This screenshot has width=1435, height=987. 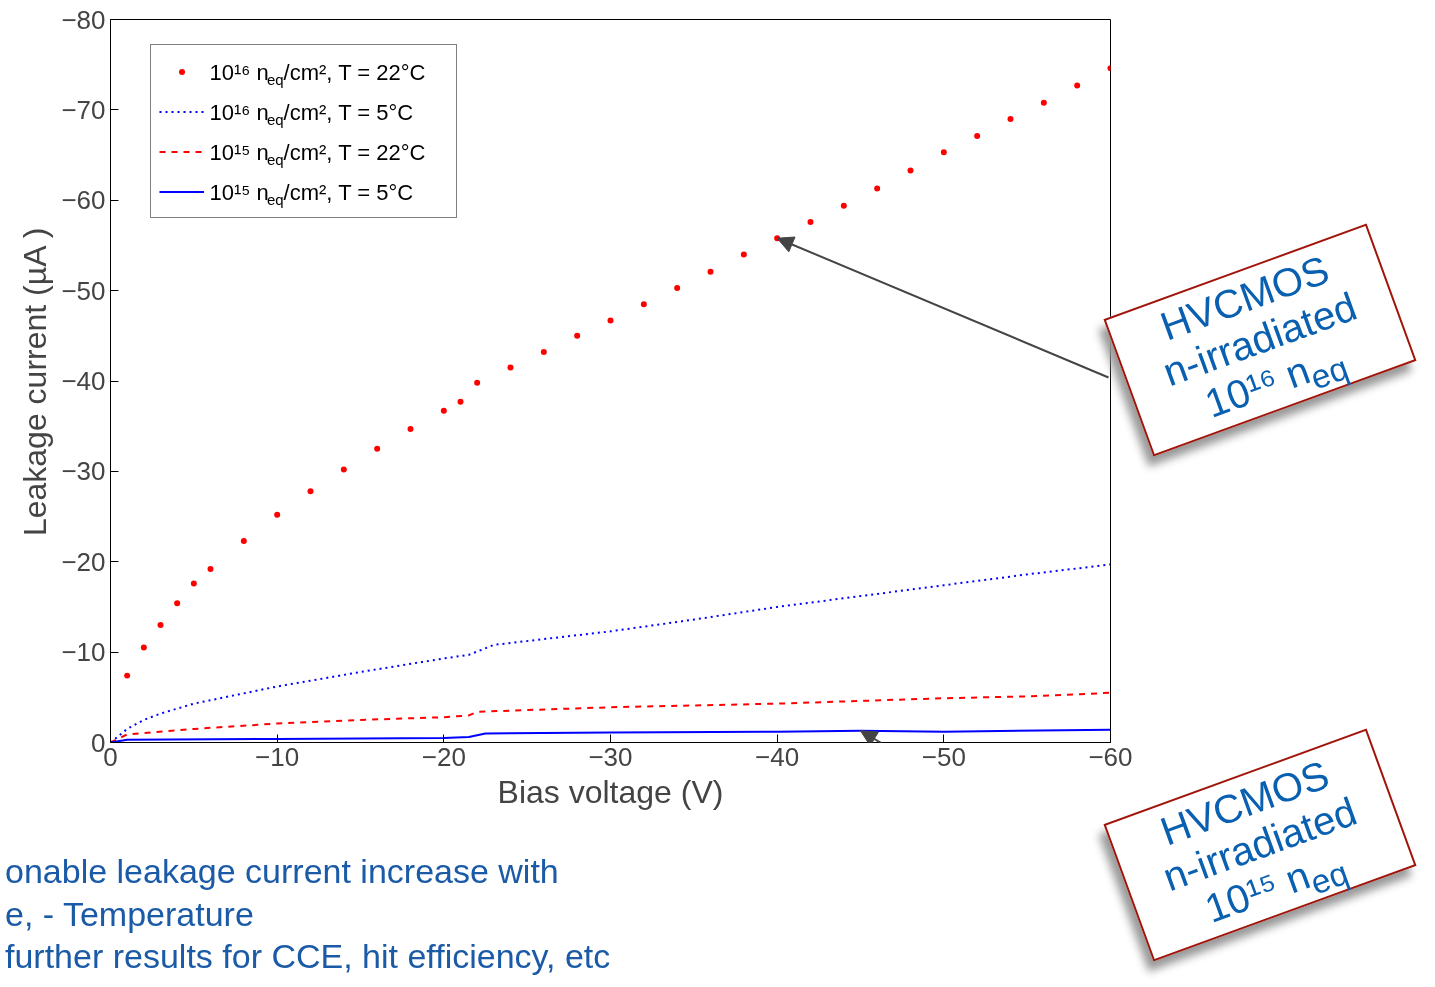 What do you see at coordinates (83, 652) in the screenshot?
I see `y-tick-label: −10` at bounding box center [83, 652].